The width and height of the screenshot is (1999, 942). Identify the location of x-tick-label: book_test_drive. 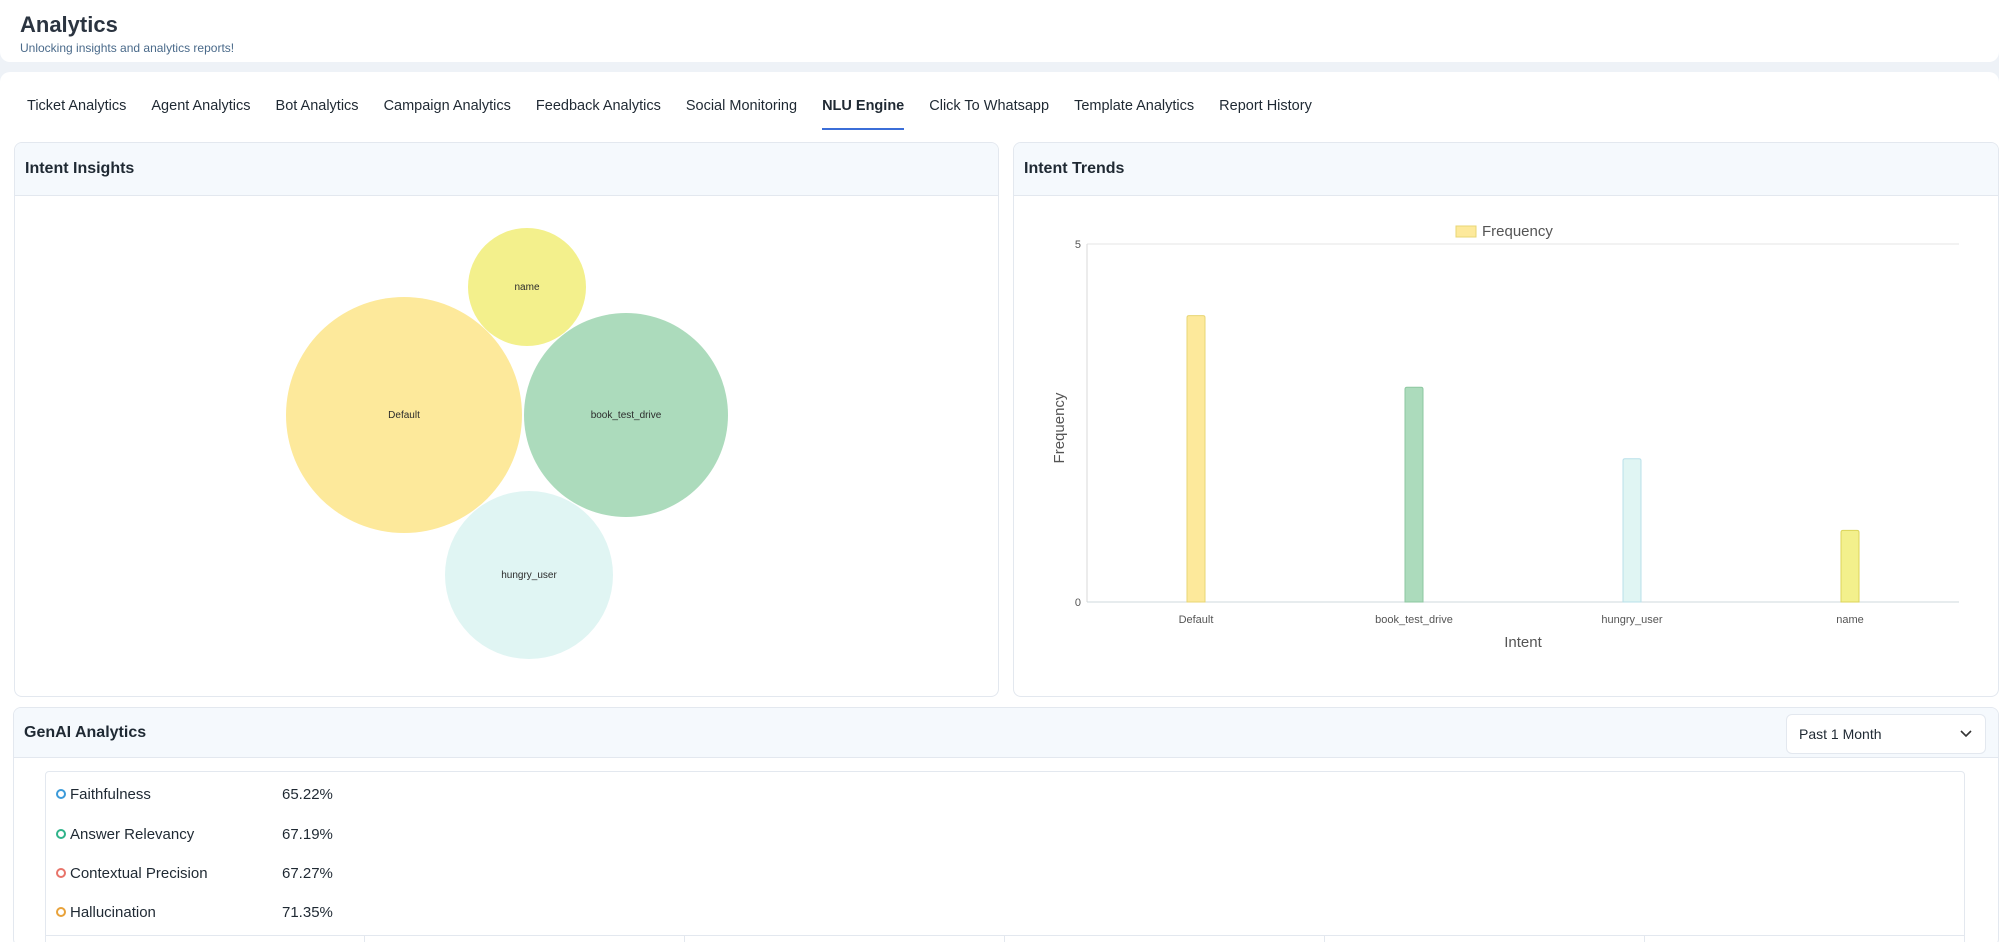
(1414, 620).